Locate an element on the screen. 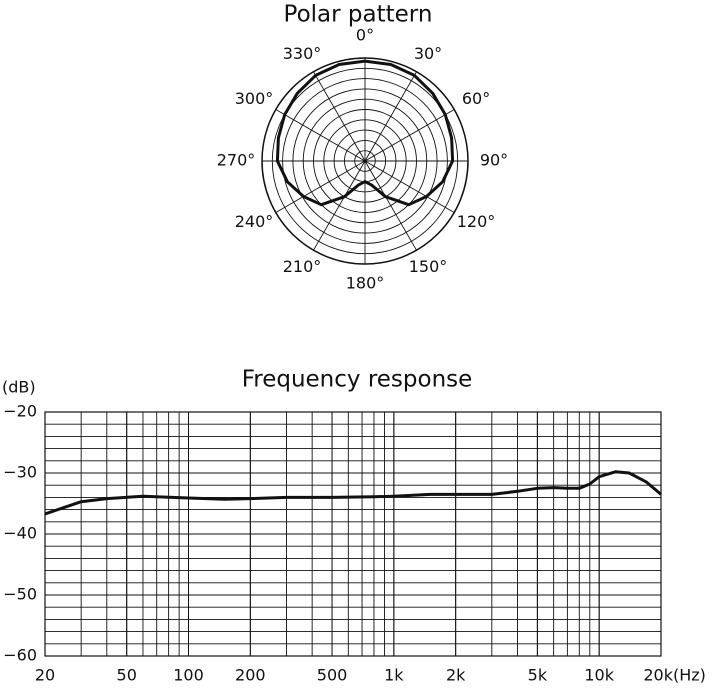 The image size is (720, 689). frequency-title: Frequency response is located at coordinates (357, 380).